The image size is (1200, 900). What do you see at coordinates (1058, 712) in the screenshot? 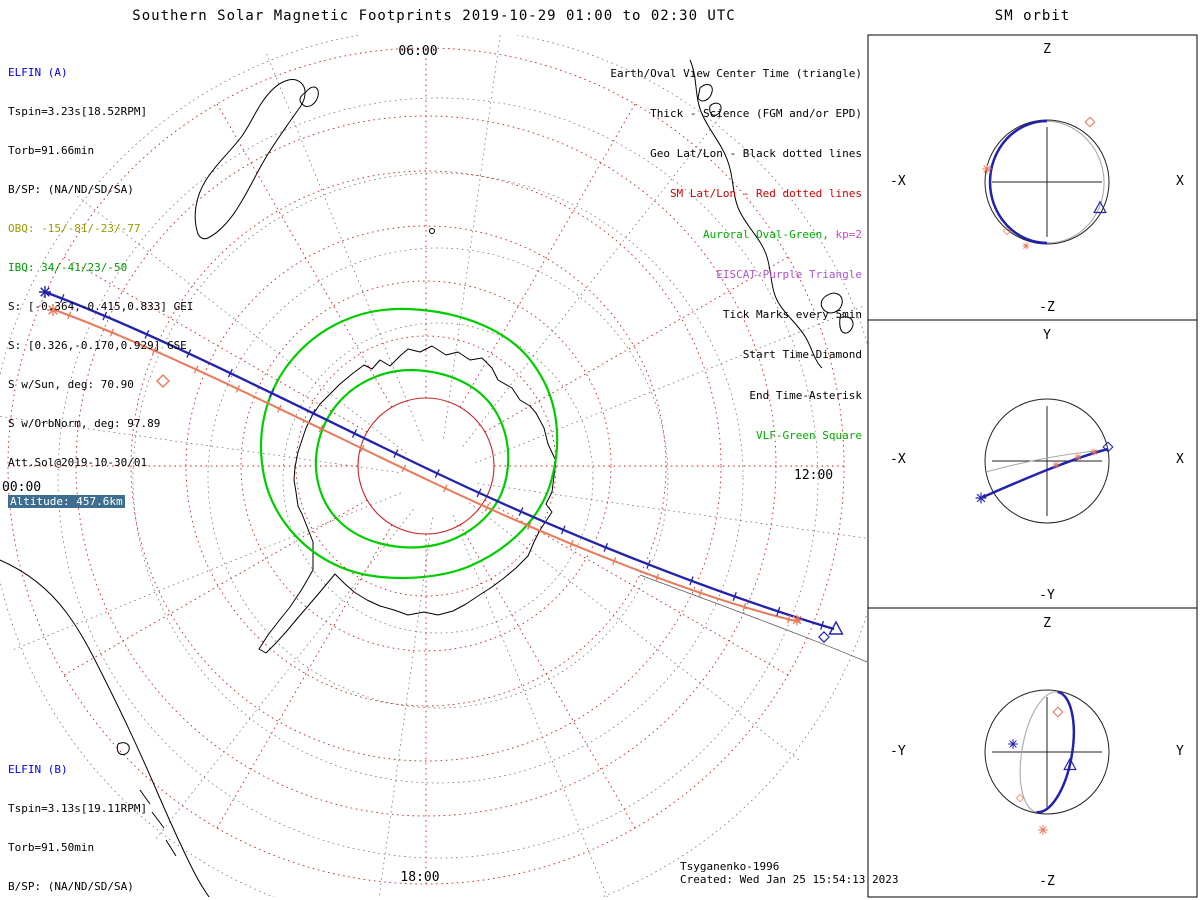
I see `orbit3-diamond-marker` at bounding box center [1058, 712].